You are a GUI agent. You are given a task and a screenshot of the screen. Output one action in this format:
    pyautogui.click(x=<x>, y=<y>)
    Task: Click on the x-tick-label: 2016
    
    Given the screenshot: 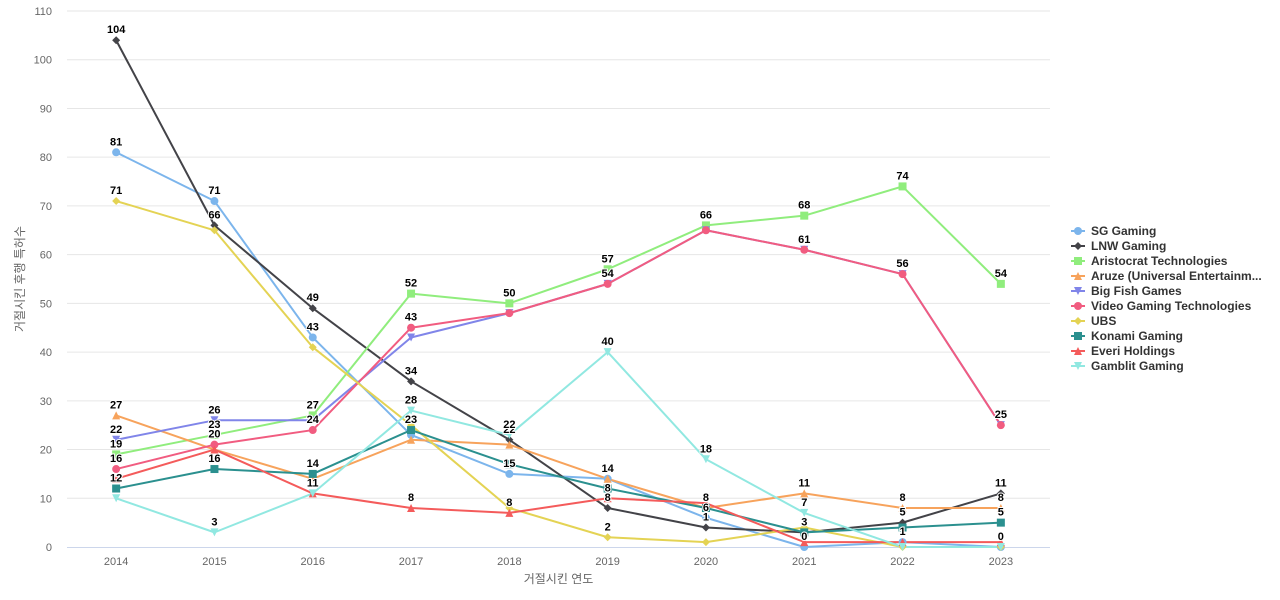 What is the action you would take?
    pyautogui.click(x=313, y=562)
    